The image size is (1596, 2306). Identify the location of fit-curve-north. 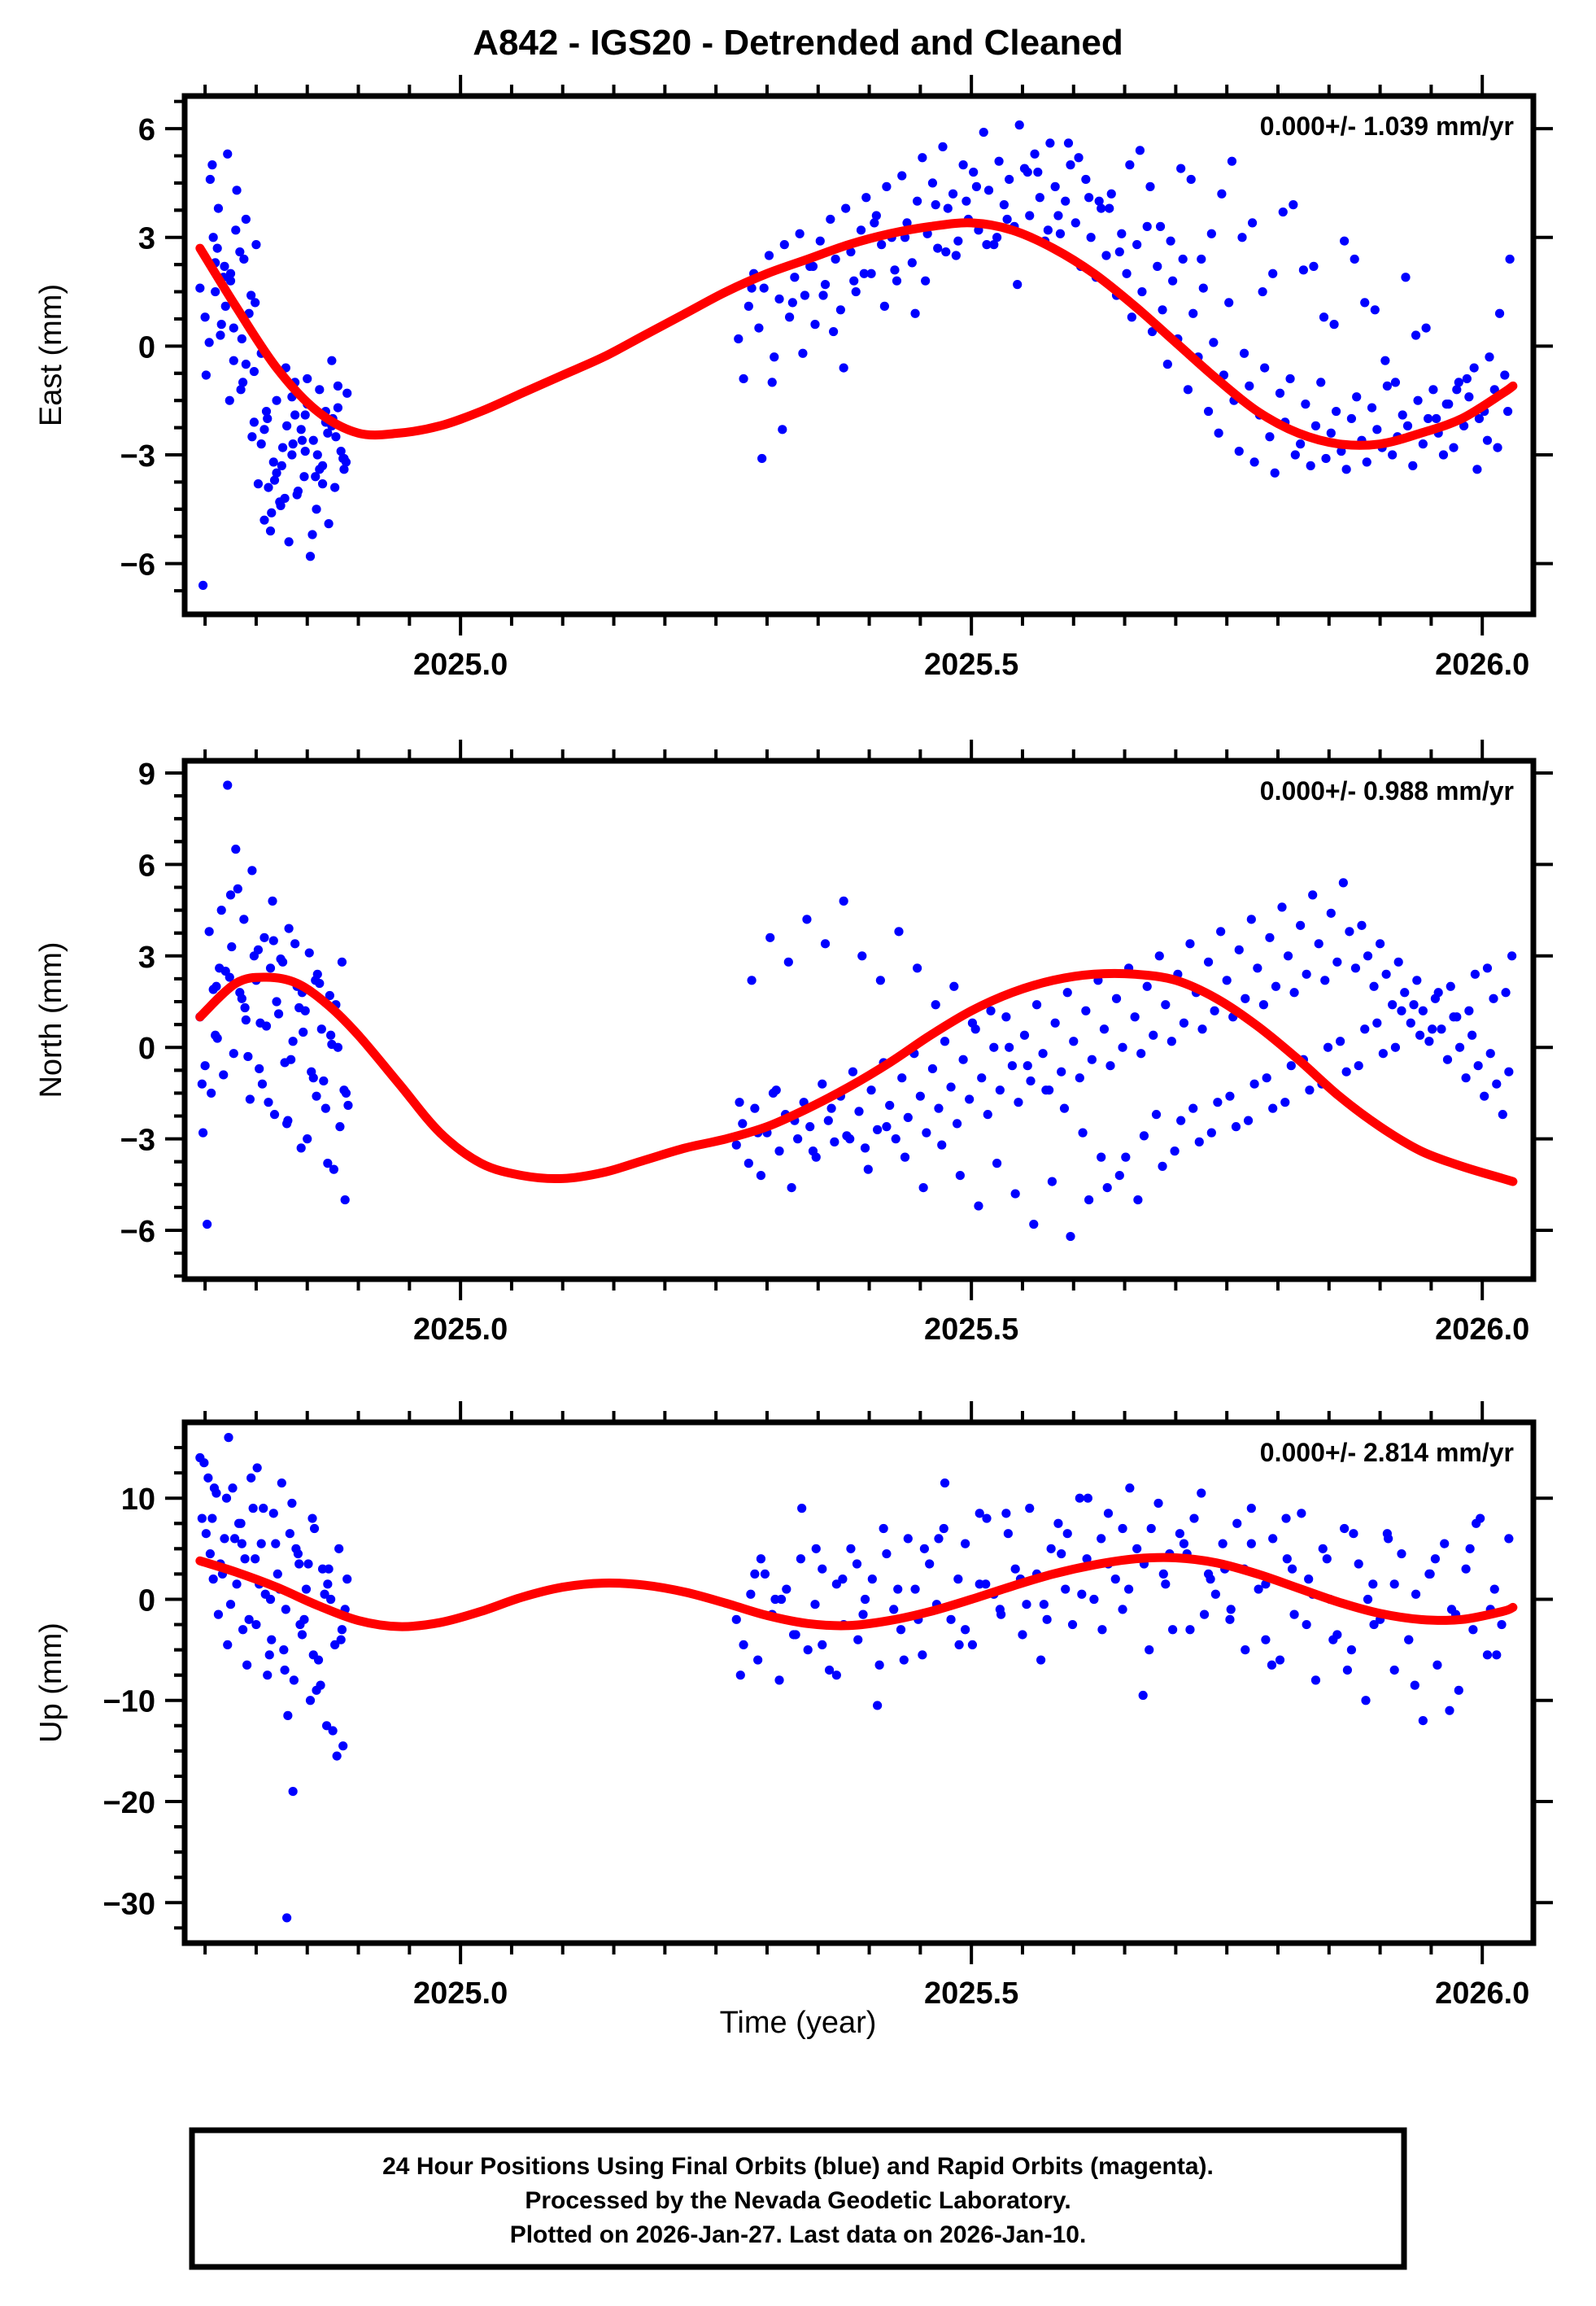
(856, 1077).